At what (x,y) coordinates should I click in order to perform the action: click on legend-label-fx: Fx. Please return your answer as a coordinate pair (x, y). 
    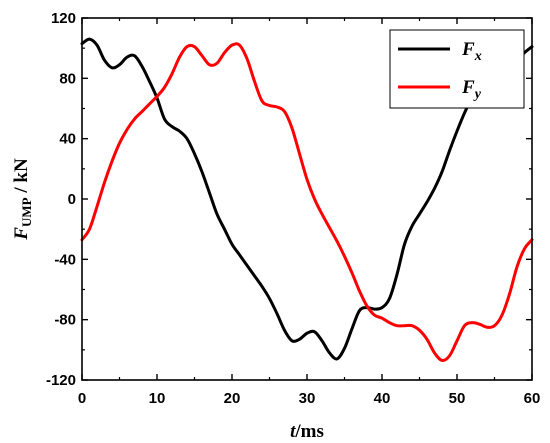
    Looking at the image, I should click on (471, 51).